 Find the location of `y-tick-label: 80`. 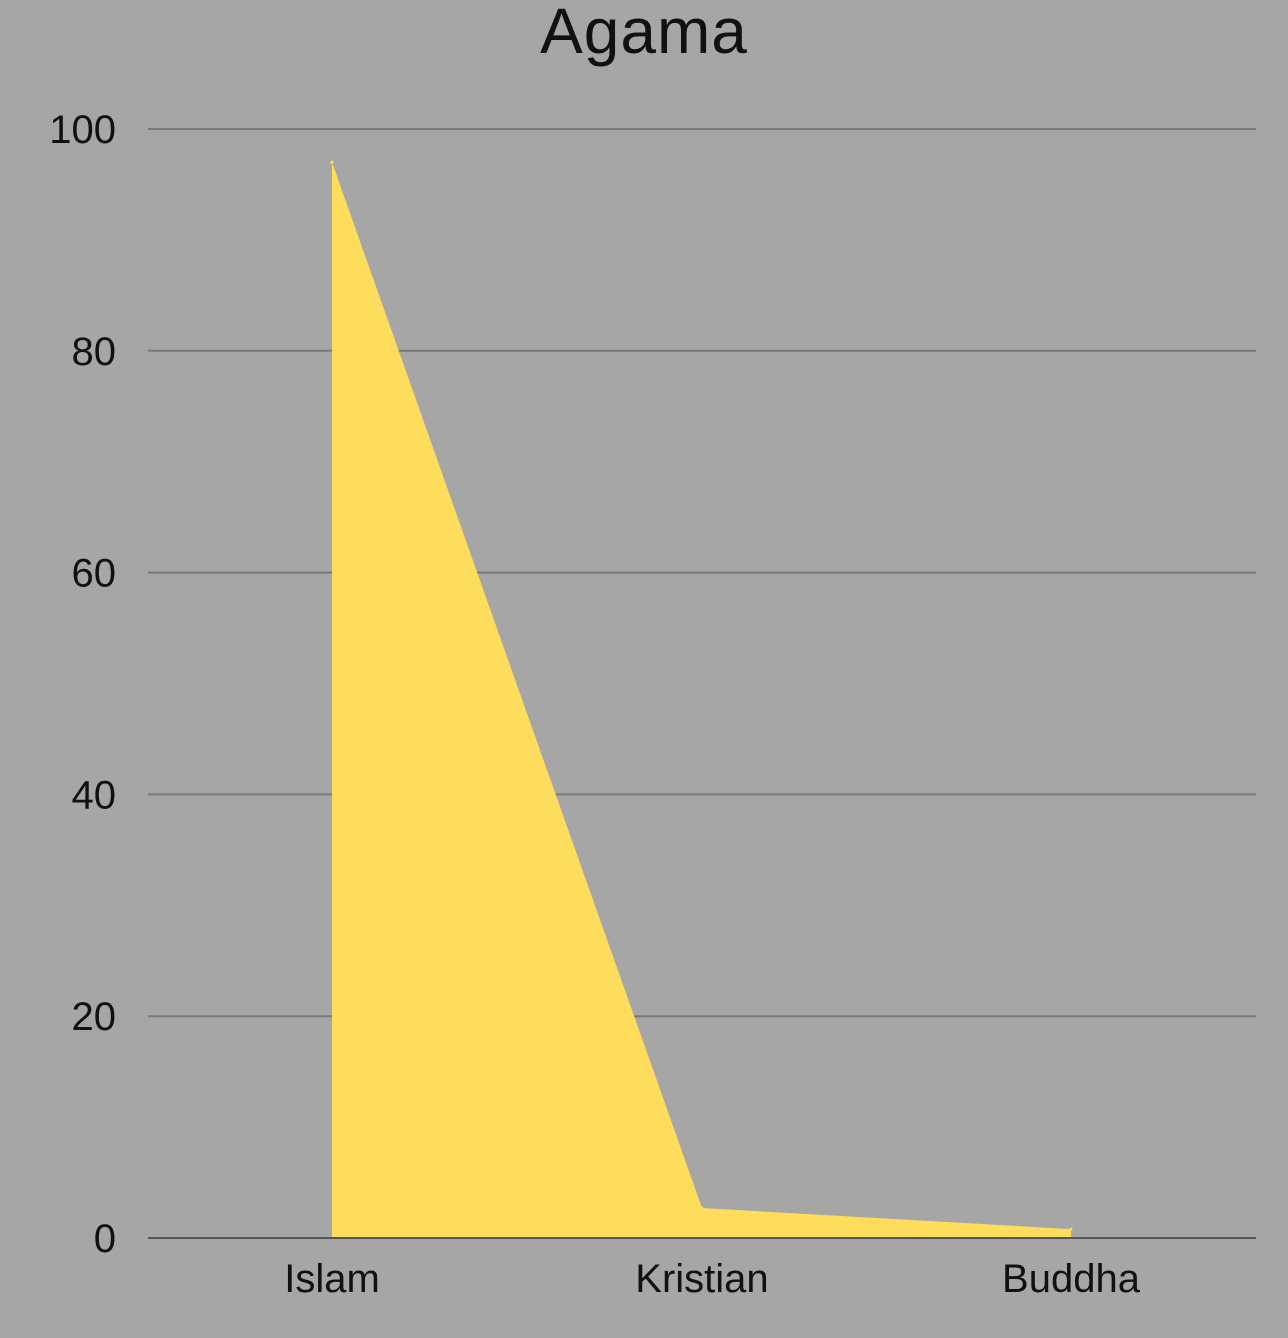

y-tick-label: 80 is located at coordinates (94, 352).